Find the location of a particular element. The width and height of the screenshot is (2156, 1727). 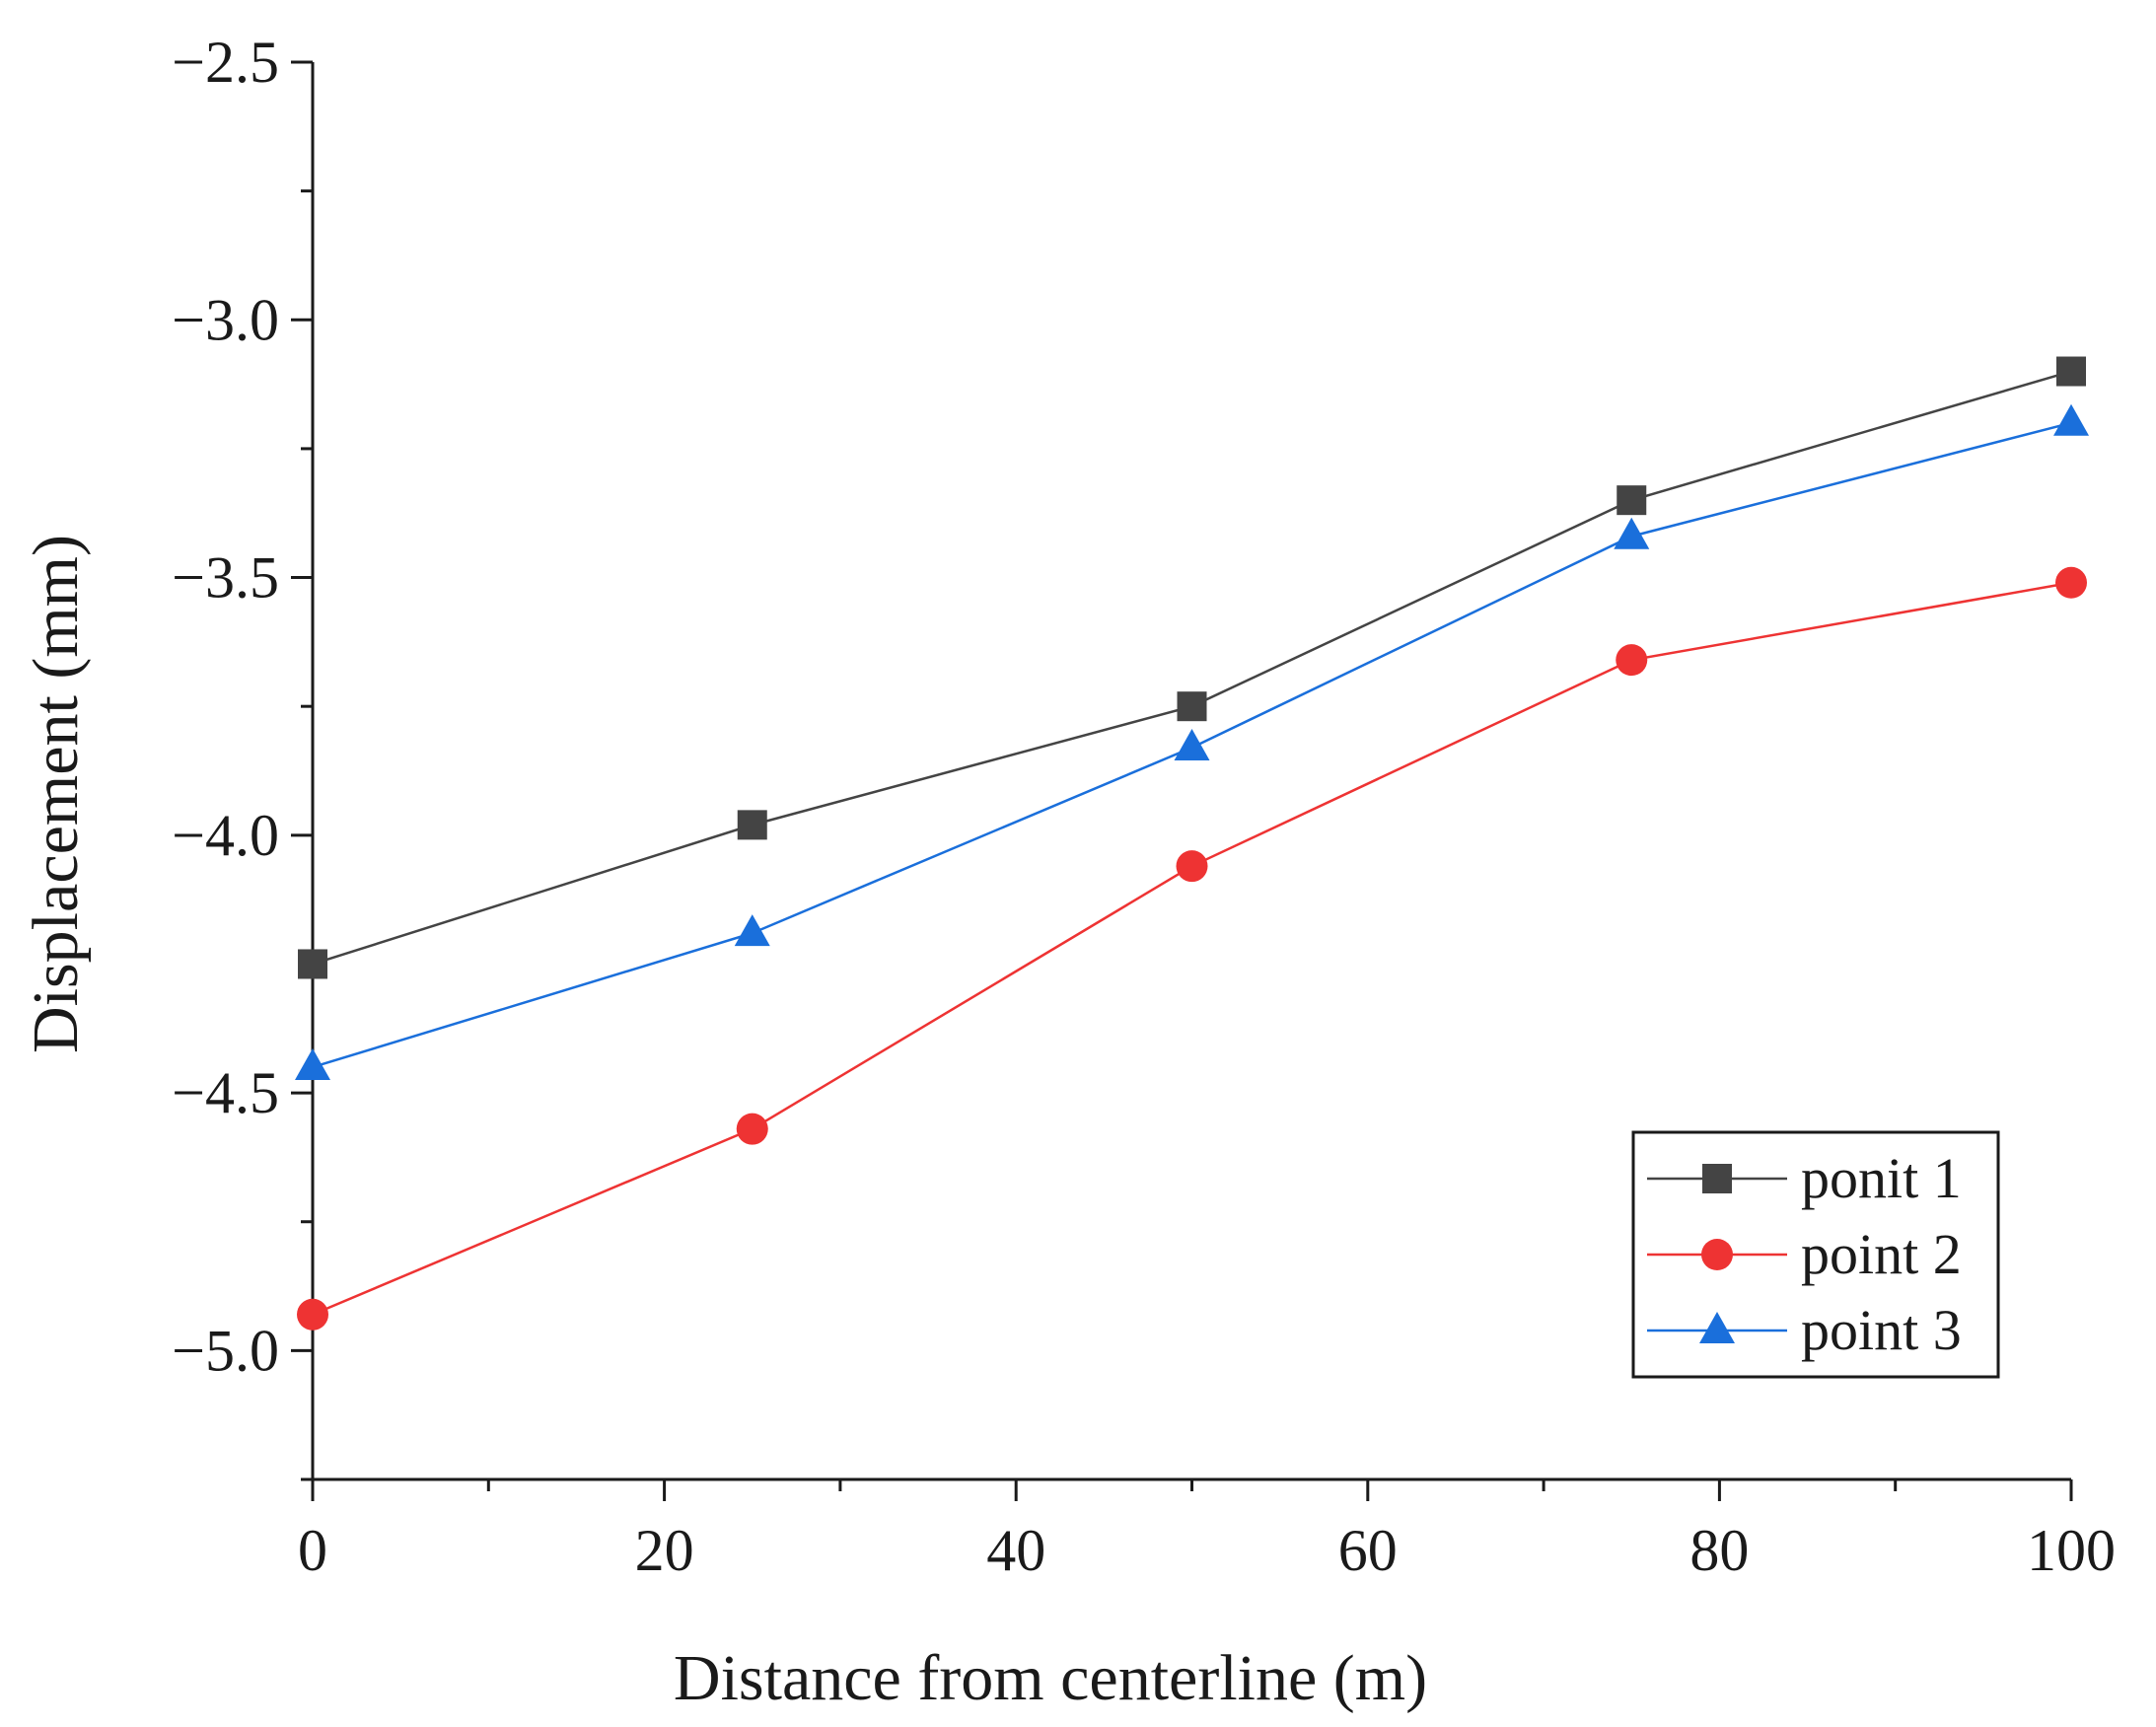

x-tick-label: 20 is located at coordinates (664, 1550).